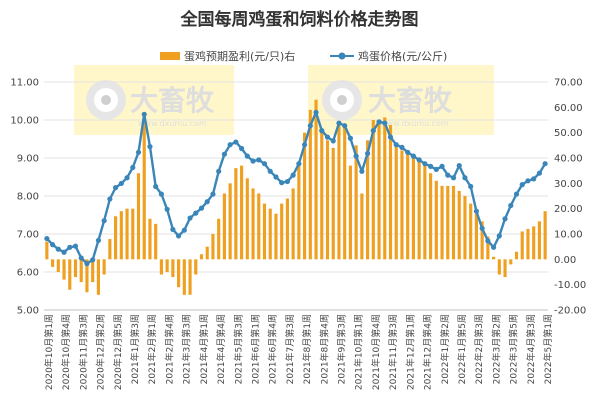 This screenshot has height=414, width=599. Describe the element at coordinates (290, 349) in the screenshot. I see `x-tick-label: 2021年7月第3周` at that location.